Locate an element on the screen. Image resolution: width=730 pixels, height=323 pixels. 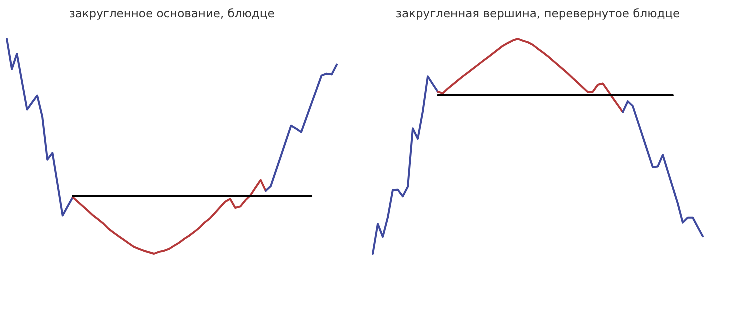
chart-title: закругленная вершина, перевернутое блюдце is located at coordinates (538, 13).